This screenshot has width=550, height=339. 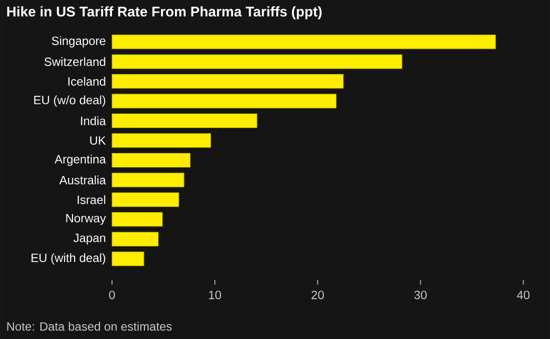 What do you see at coordinates (112, 295) in the screenshot?
I see `x-tick-label: 0` at bounding box center [112, 295].